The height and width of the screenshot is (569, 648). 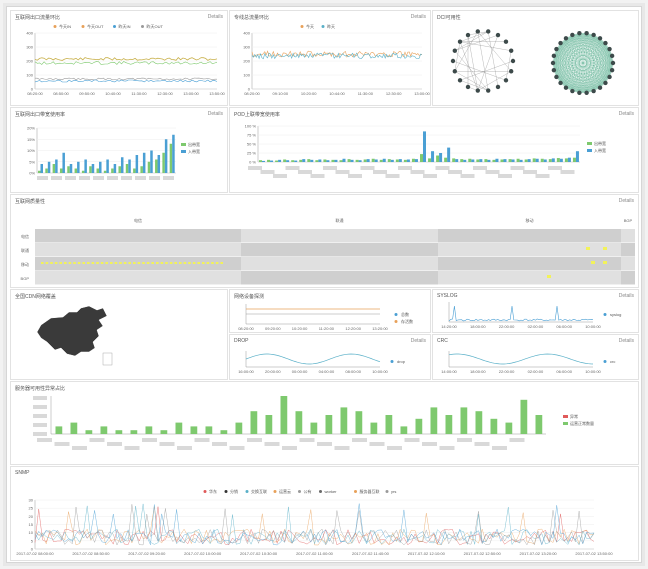 I want to click on traffic-x-tick: 12:30:00, so click(x=165, y=93).